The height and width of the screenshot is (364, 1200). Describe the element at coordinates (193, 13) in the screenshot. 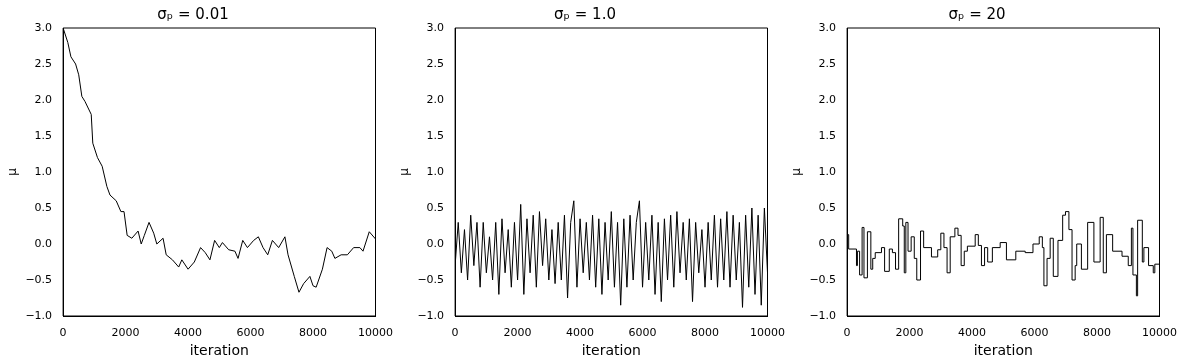

I see `chart-title: σₚ = 0.01` at that location.